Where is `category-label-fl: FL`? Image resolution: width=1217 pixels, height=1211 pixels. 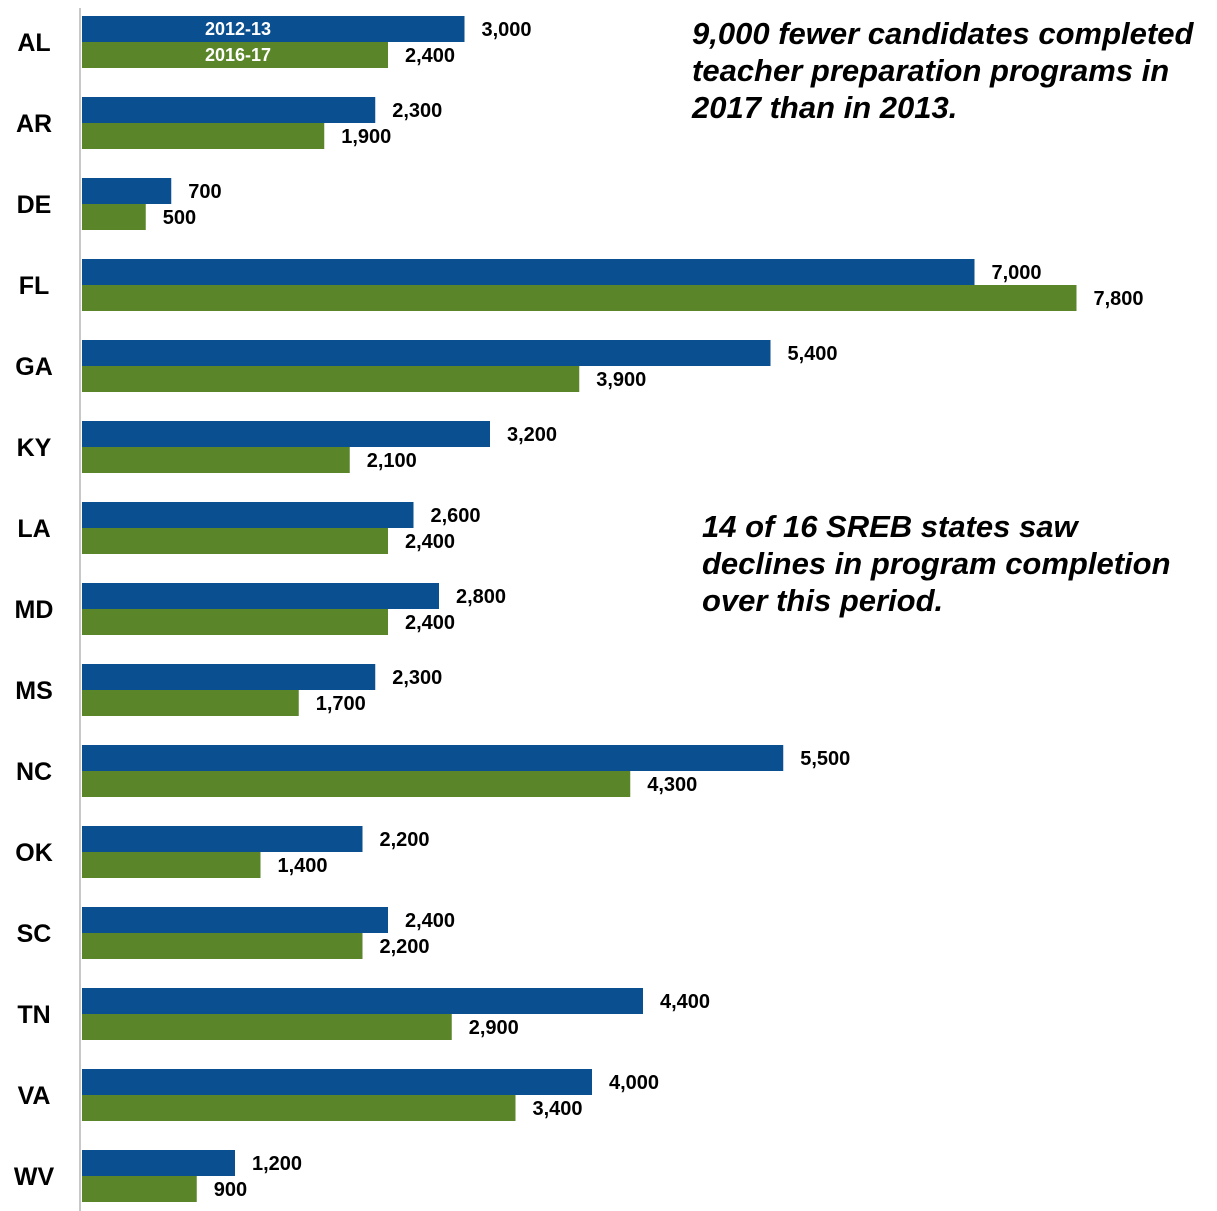
category-label-fl: FL is located at coordinates (34, 286).